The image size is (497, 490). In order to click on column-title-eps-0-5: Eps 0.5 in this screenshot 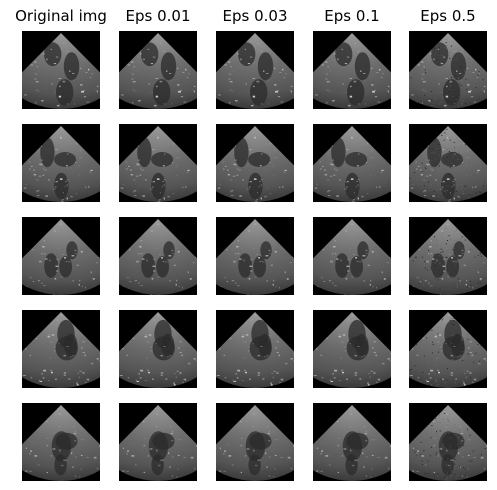, I will do `click(448, 16)`.